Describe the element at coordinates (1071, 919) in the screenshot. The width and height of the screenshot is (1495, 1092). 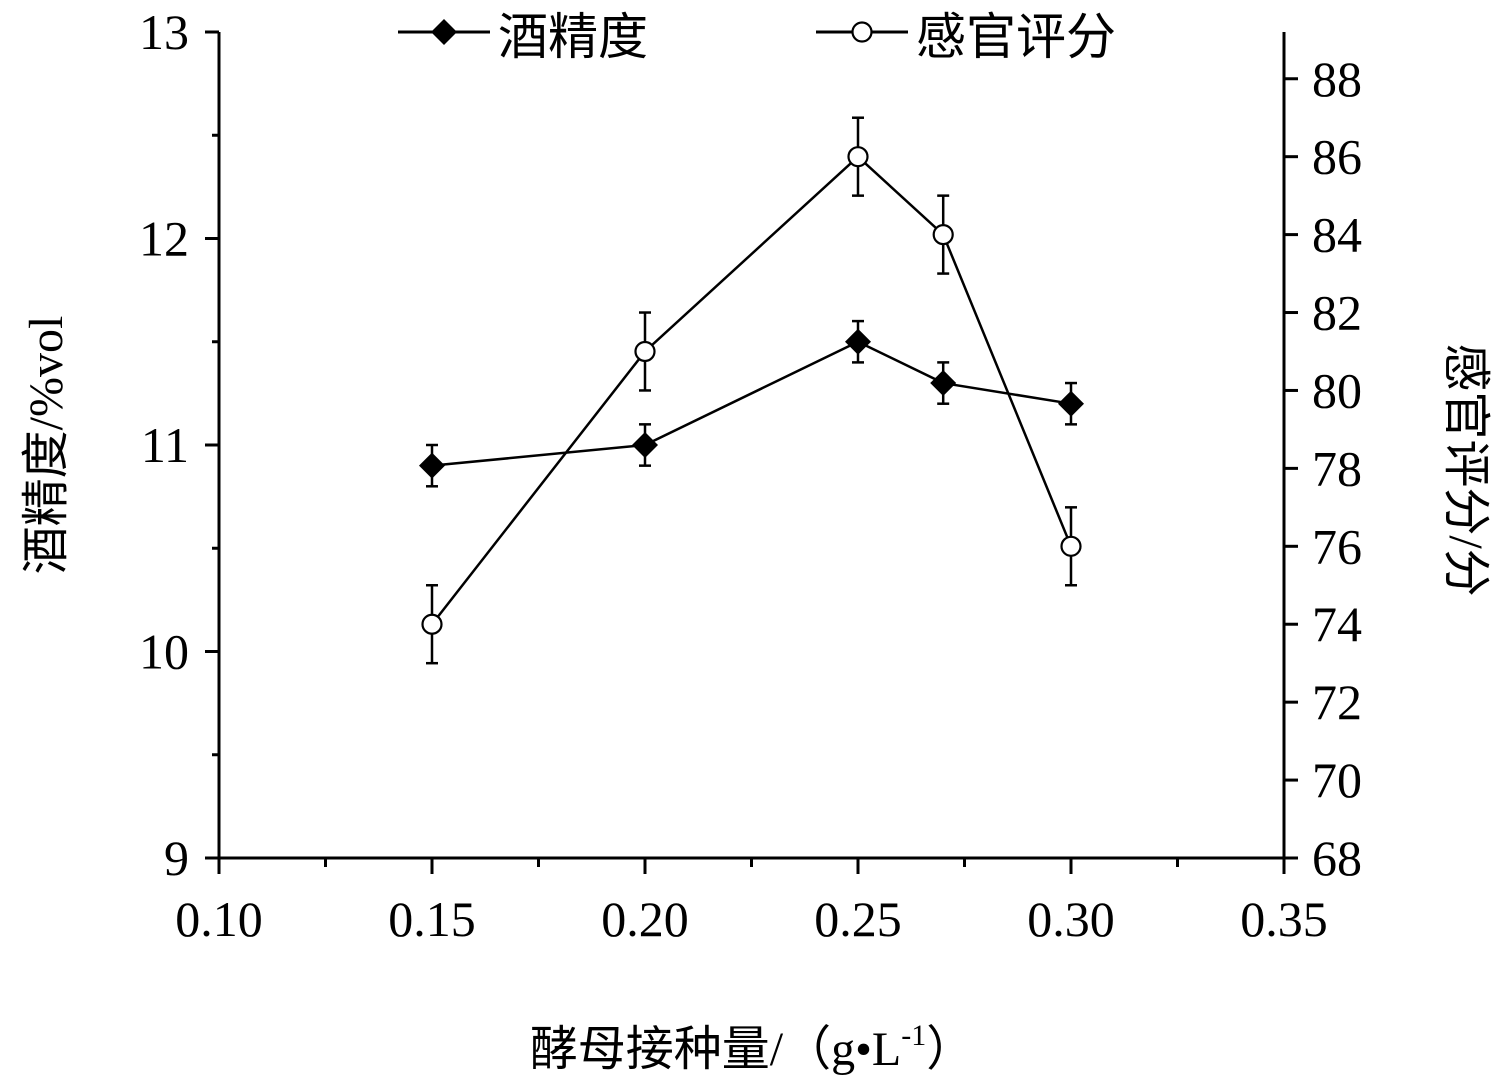
I see `x-tick-label: 0.30` at that location.